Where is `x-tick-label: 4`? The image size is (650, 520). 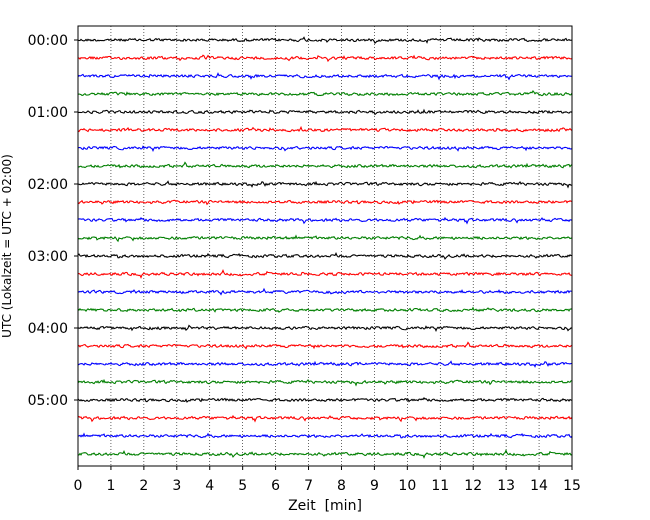 x-tick-label: 4 is located at coordinates (209, 486).